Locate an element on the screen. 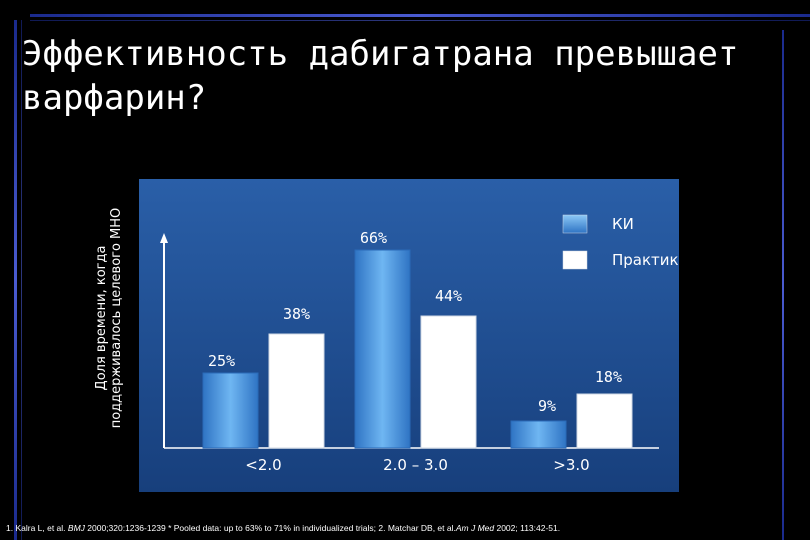 This screenshot has height=540, width=810. frame-top-stripe is located at coordinates (420, 15).